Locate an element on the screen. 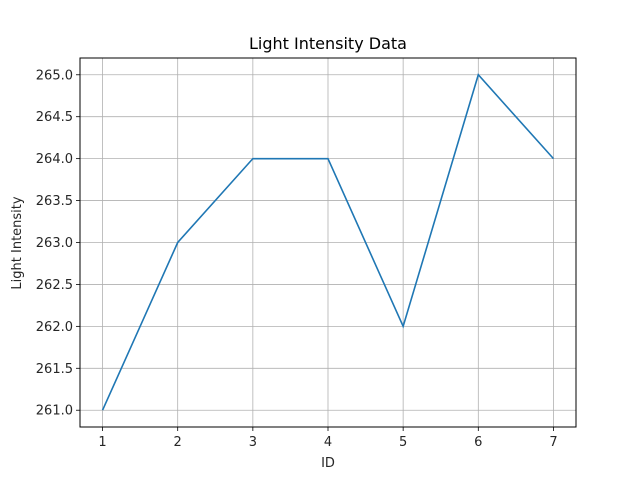  y-tick-label: 264.0 is located at coordinates (54, 159).